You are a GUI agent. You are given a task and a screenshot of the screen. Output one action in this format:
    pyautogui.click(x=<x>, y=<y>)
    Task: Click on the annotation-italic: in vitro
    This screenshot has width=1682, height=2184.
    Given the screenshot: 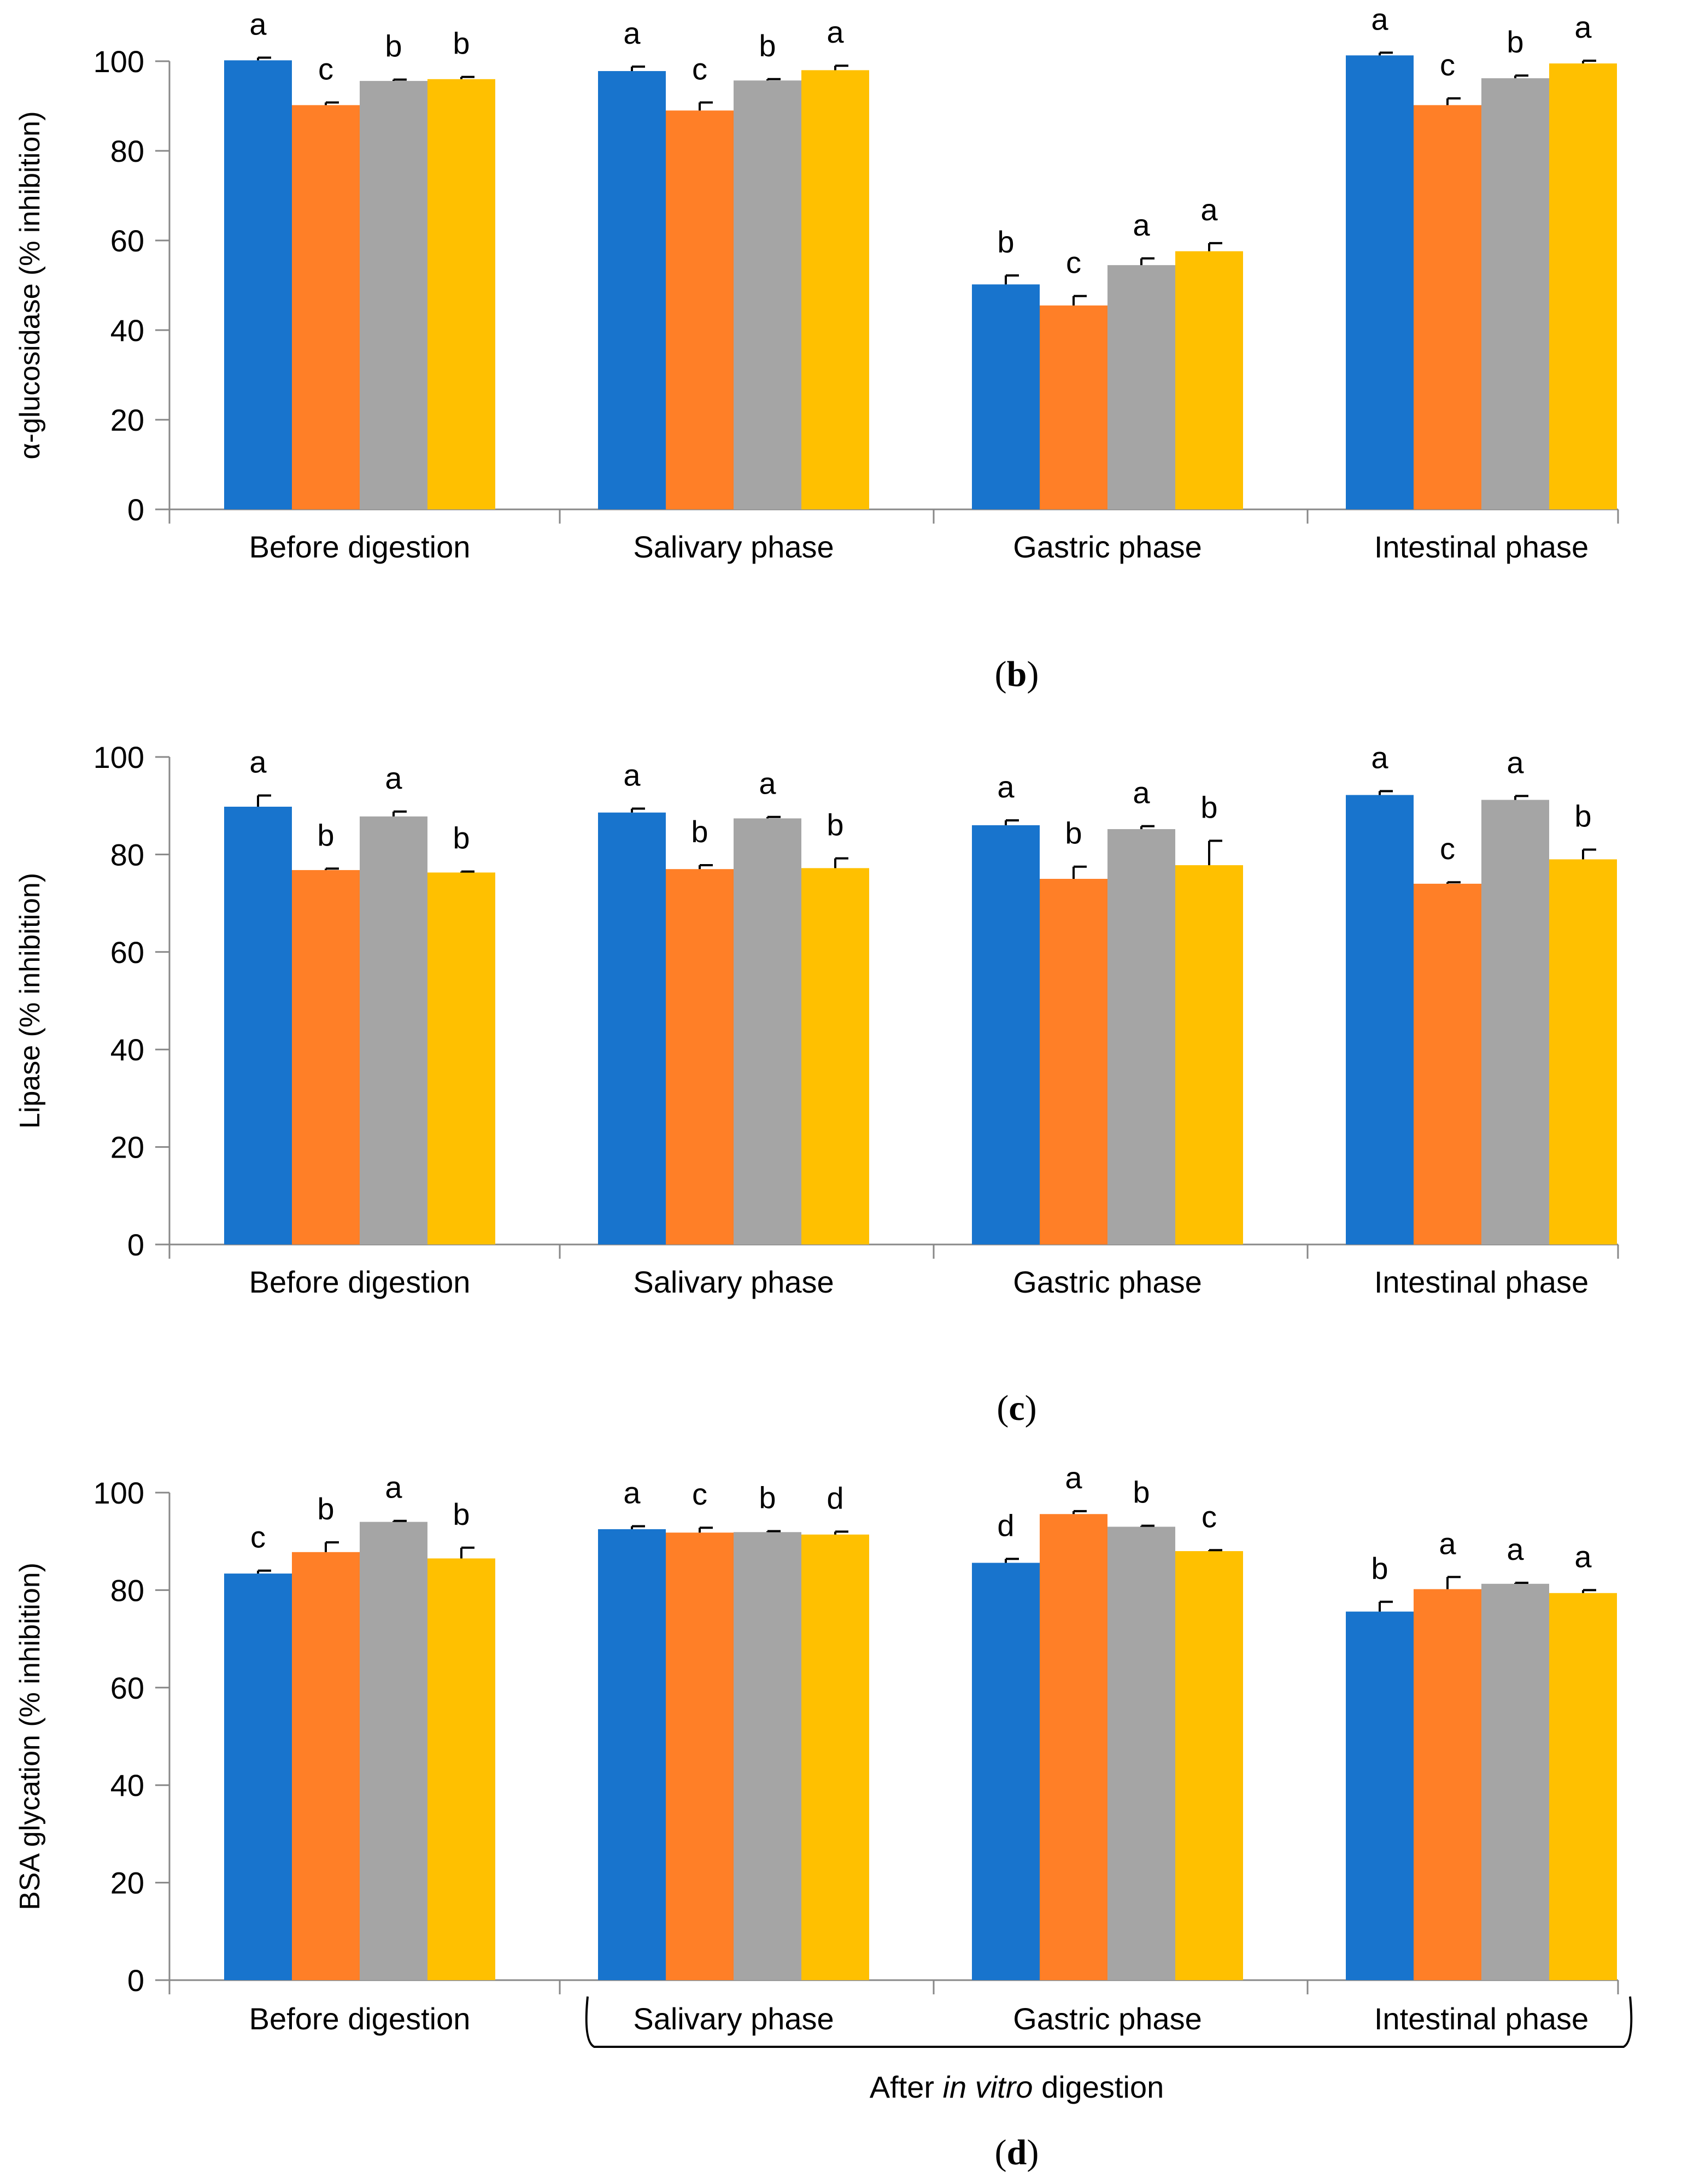 What is the action you would take?
    pyautogui.click(x=988, y=2087)
    